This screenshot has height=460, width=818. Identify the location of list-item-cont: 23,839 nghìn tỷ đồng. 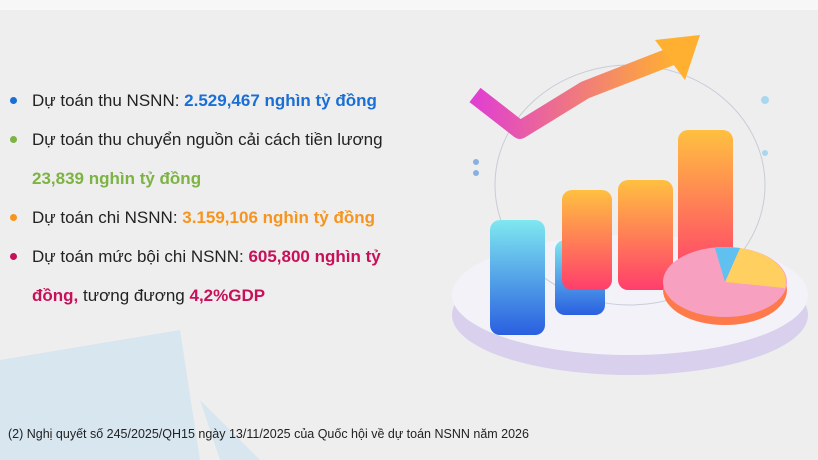
(196, 183).